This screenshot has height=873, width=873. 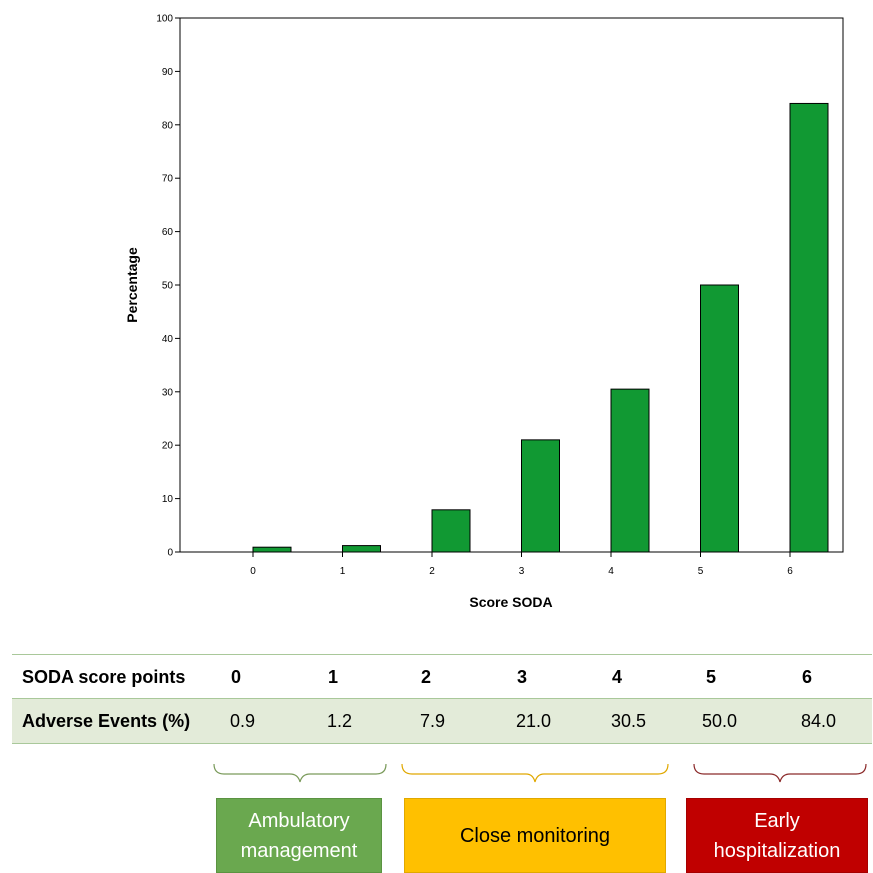 I want to click on y-tick-label: 90, so click(x=168, y=72).